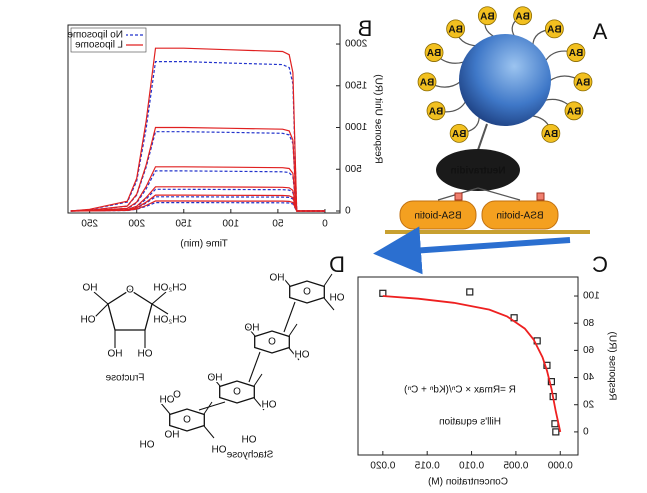 The width and height of the screenshot is (647, 493). What do you see at coordinates (478, 170) in the screenshot?
I see `neutravidin` at bounding box center [478, 170].